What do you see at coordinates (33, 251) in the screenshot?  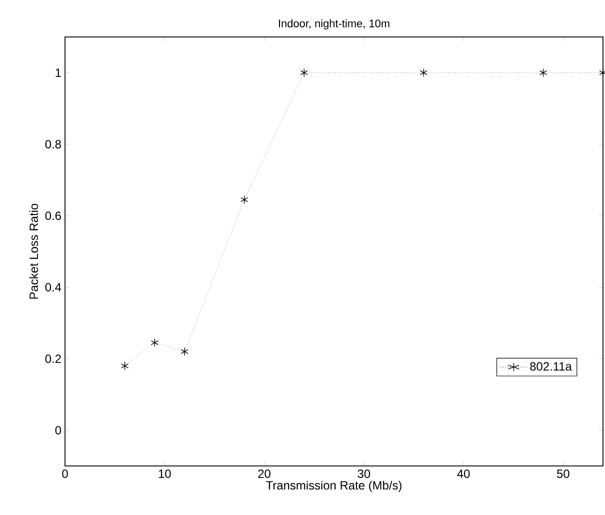 I see `y-axis-title: Packet Loss Ratio` at bounding box center [33, 251].